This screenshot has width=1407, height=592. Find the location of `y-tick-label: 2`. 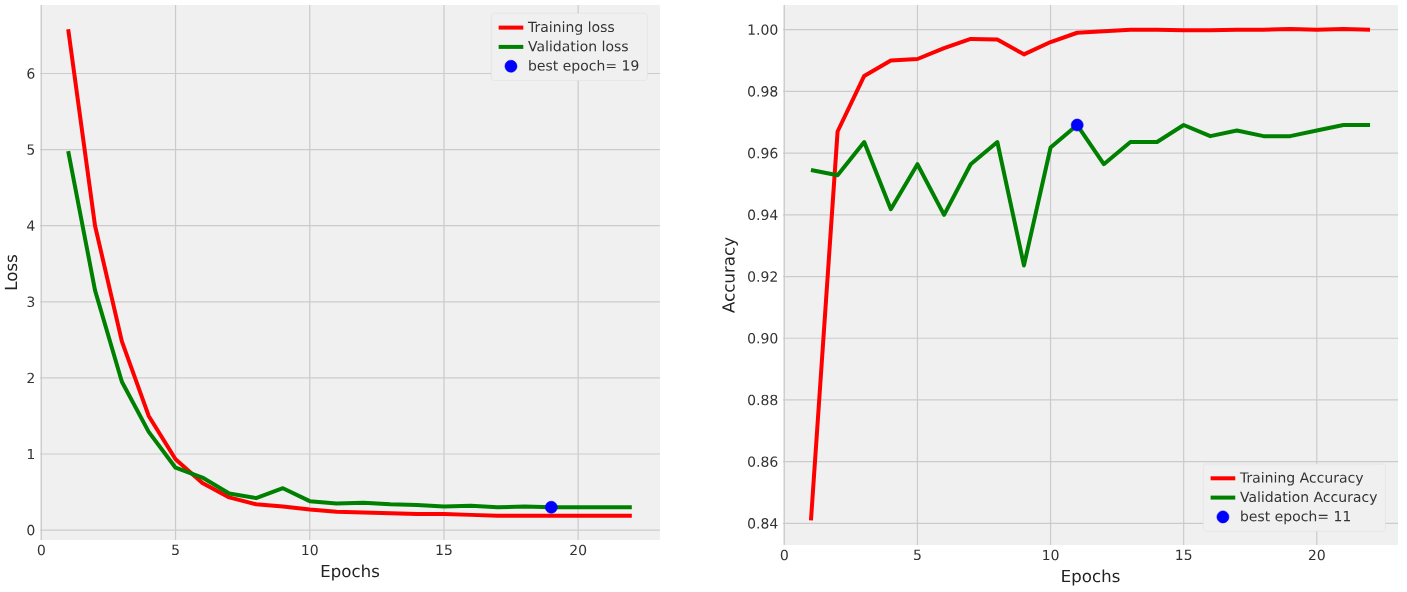

y-tick-label: 2 is located at coordinates (30, 378).